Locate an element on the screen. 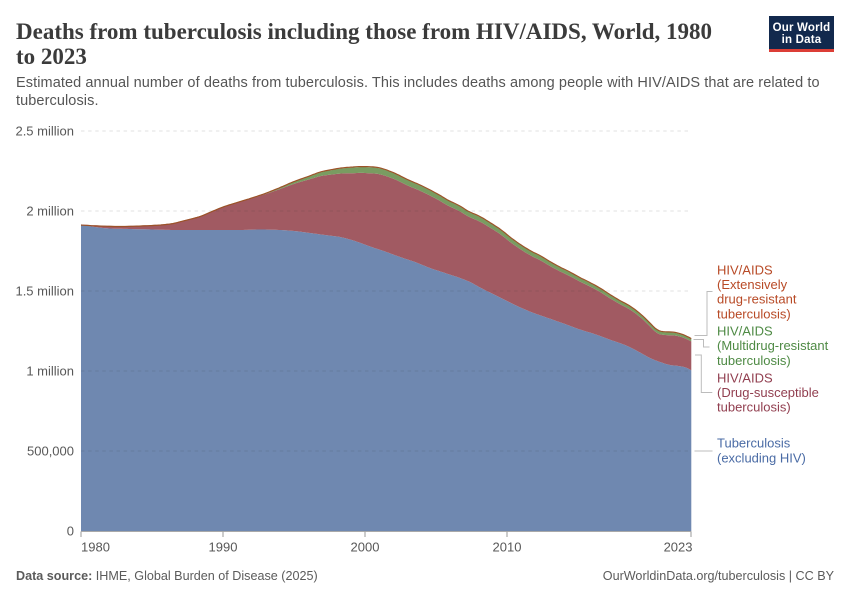 The width and height of the screenshot is (850, 600). svg-text: 2 million is located at coordinates (50, 211).